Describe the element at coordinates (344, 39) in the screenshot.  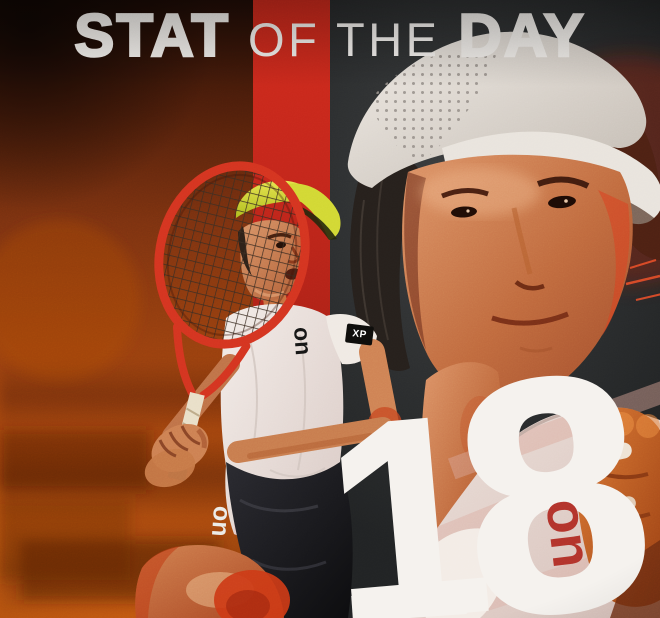
I see `headline-middle: OF THE` at that location.